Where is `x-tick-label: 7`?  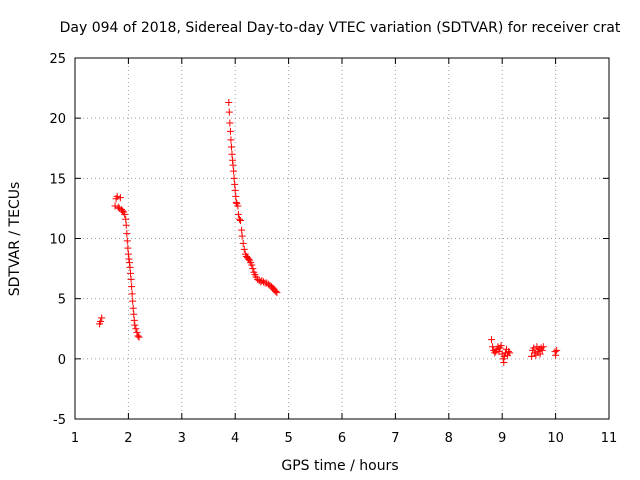 x-tick-label: 7 is located at coordinates (395, 438).